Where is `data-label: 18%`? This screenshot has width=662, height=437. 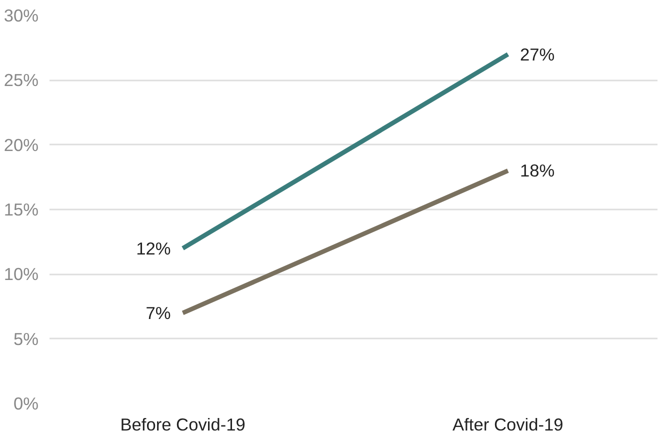
data-label: 18% is located at coordinates (537, 170).